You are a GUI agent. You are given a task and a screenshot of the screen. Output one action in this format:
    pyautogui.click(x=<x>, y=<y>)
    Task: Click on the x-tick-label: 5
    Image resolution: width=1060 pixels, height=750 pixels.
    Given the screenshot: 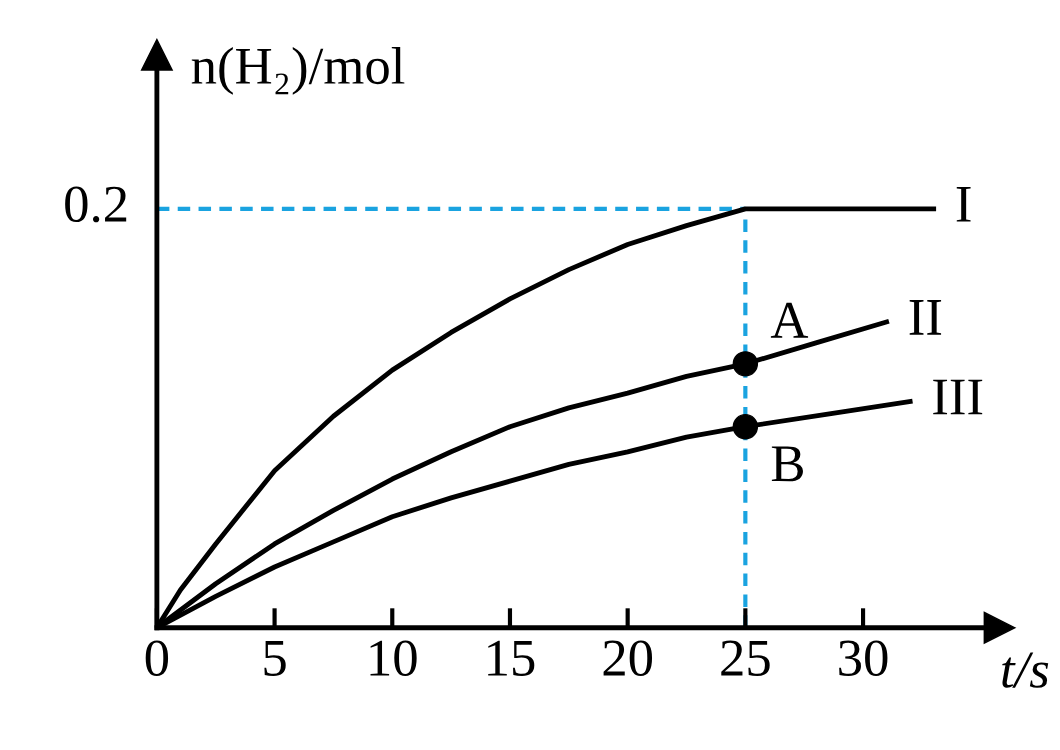 What is the action you would take?
    pyautogui.click(x=275, y=658)
    